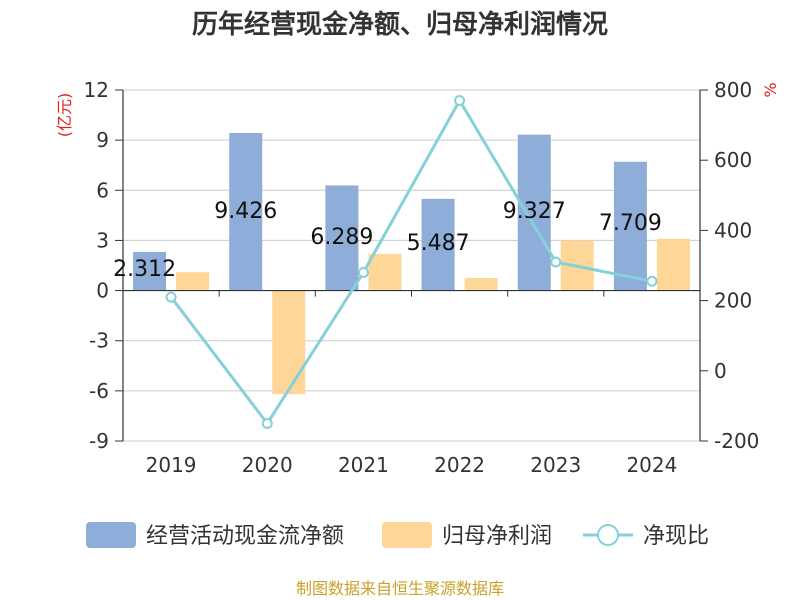 This screenshot has height=600, width=800. I want to click on x-tick-label: 2021, so click(363, 465).